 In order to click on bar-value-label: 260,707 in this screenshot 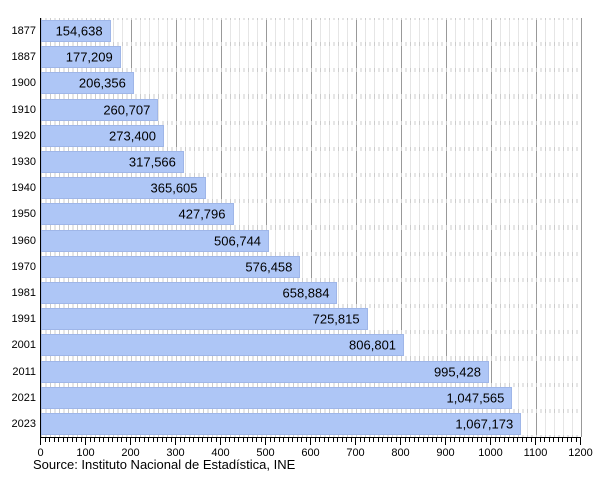, I will do `click(127, 110)`.